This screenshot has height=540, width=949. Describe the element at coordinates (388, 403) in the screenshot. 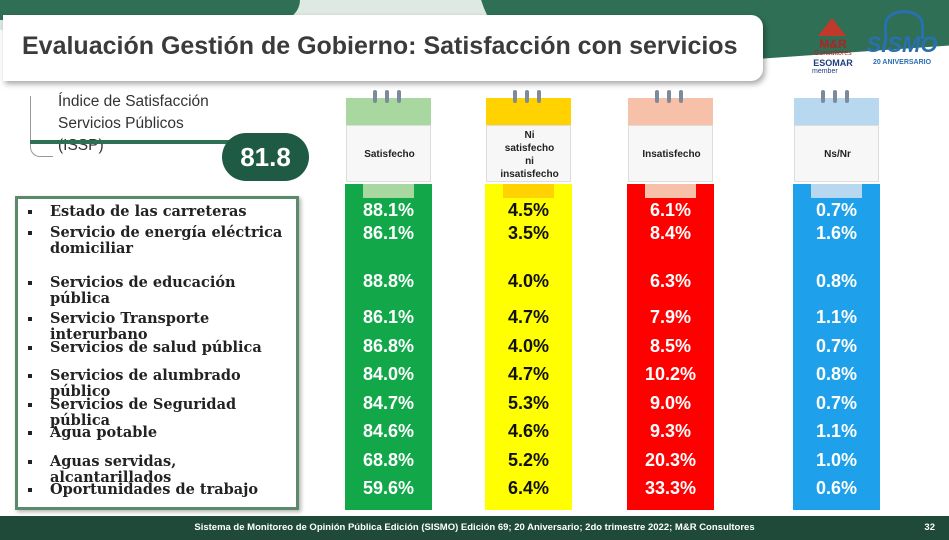

I see `value-cell: 84.7%` at that location.